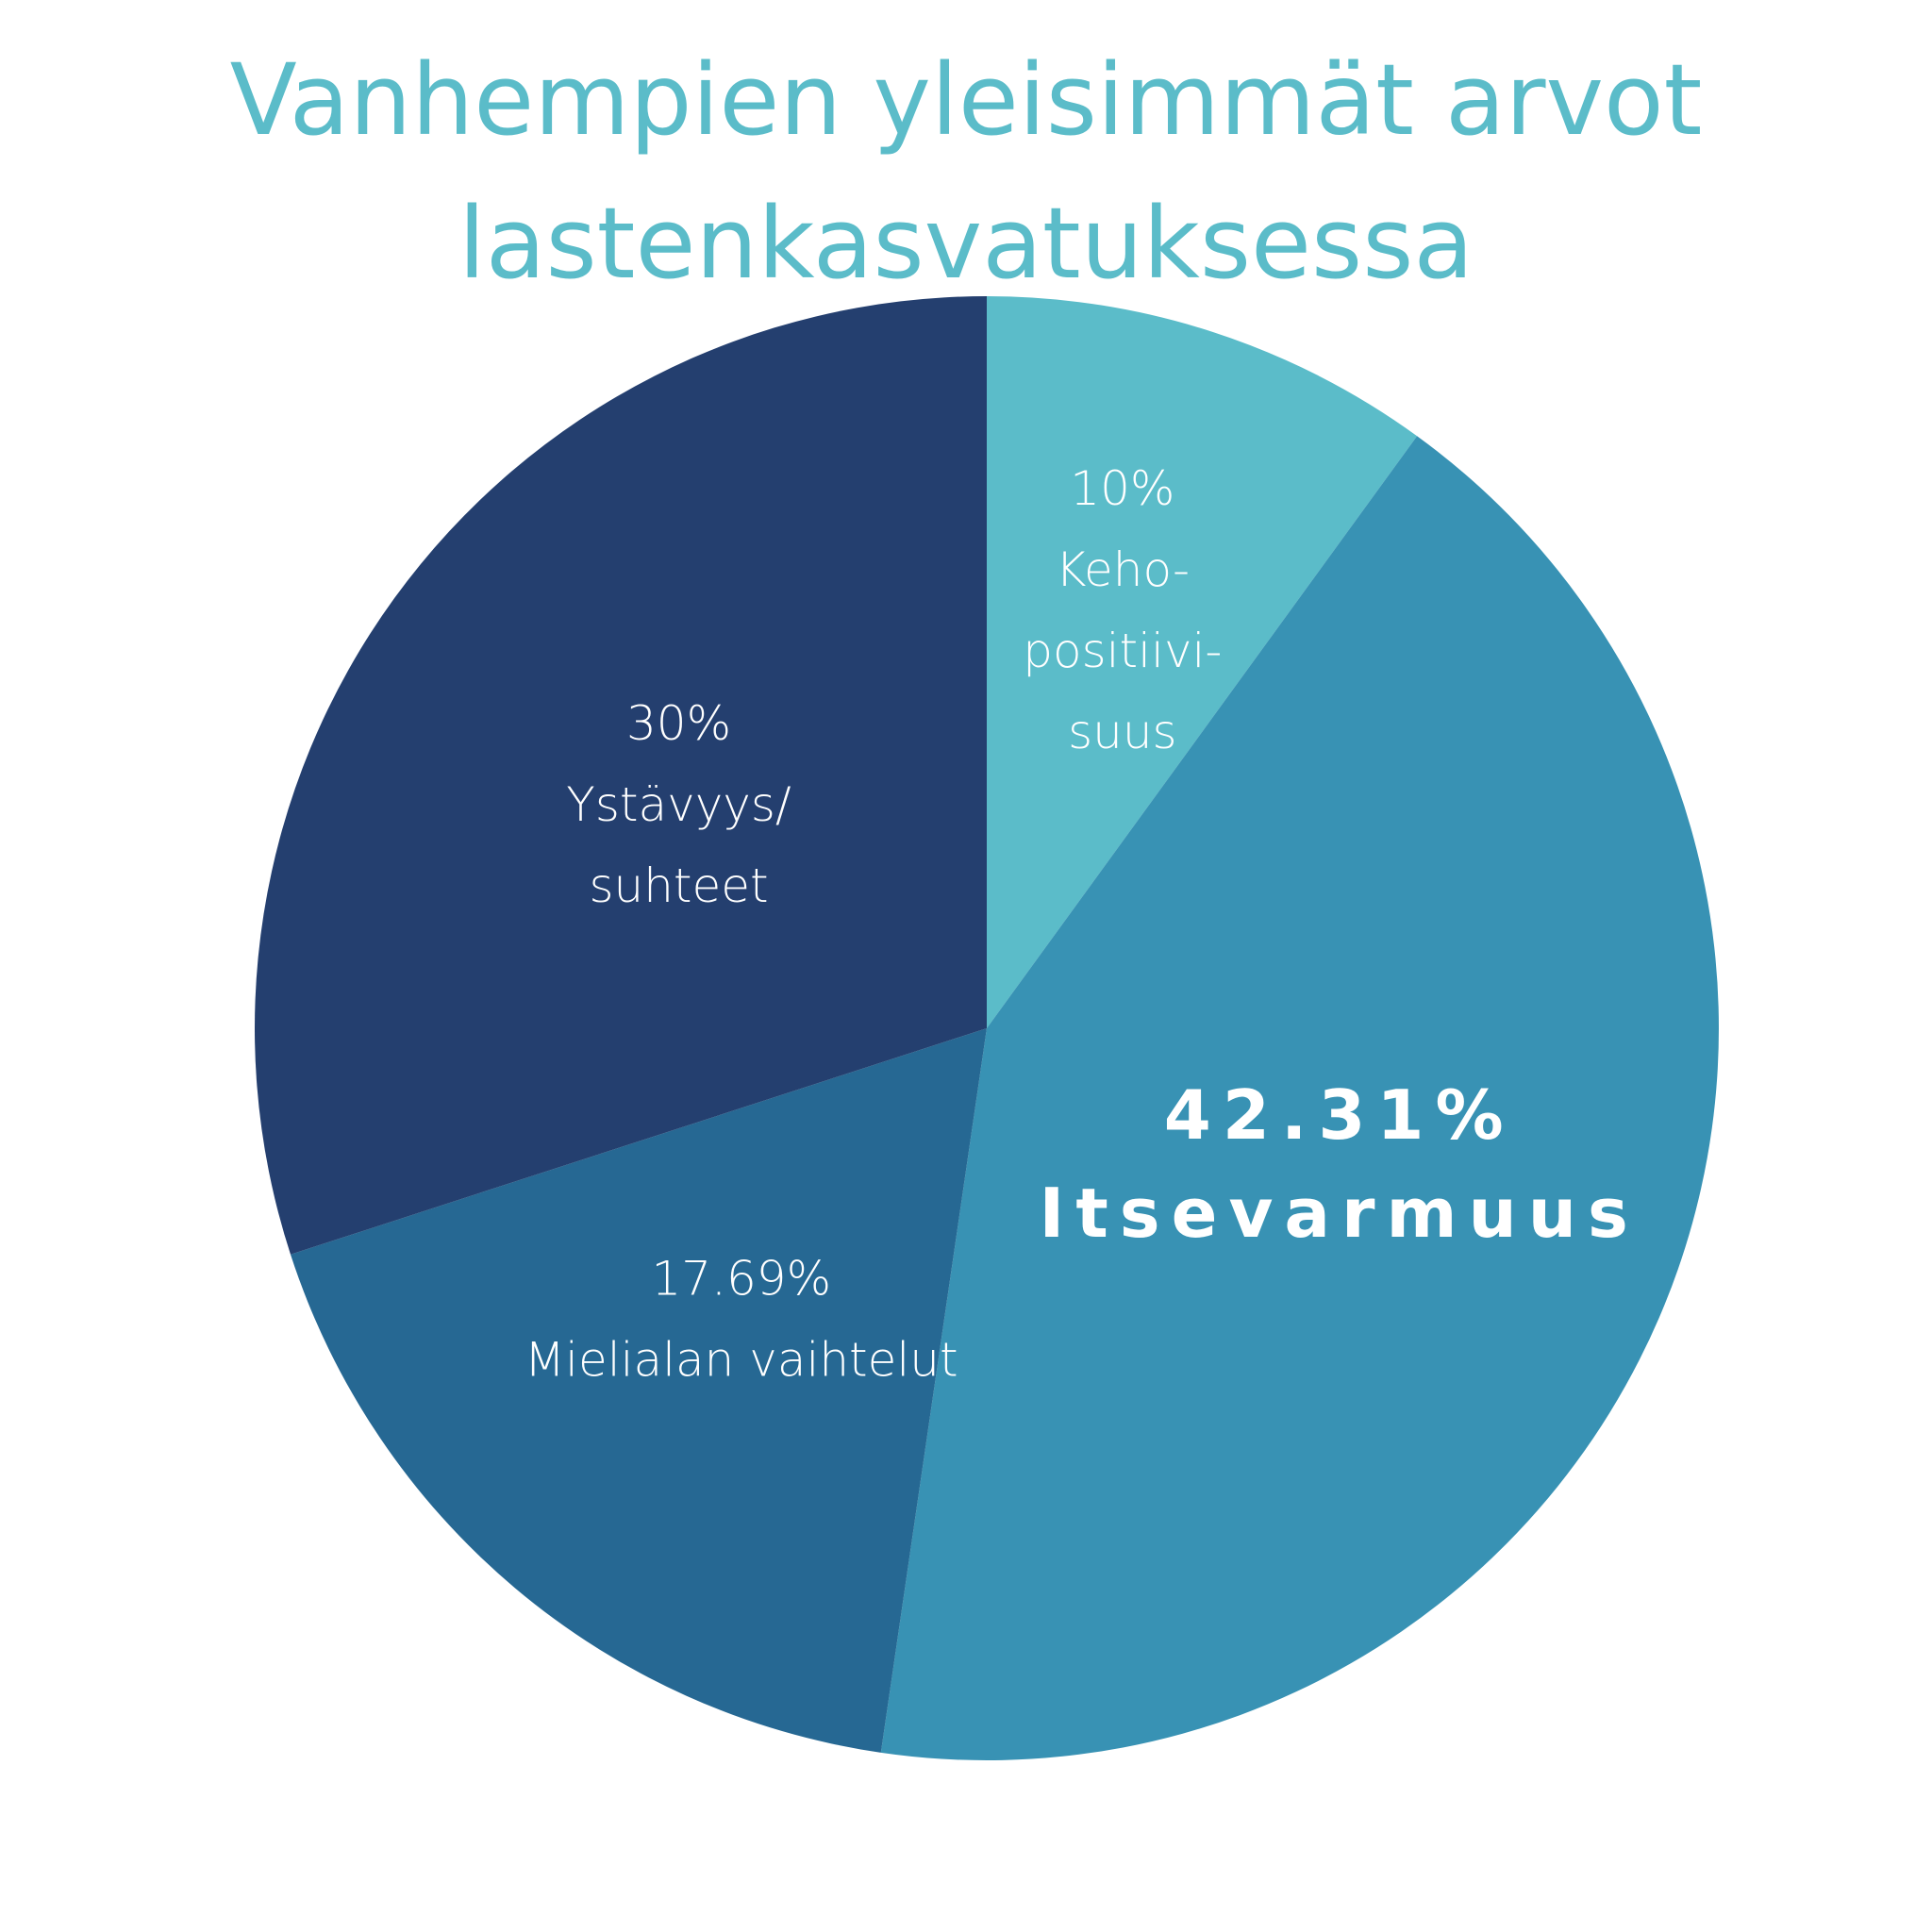 The image size is (1932, 1932). I want to click on pie-slice-label-line: suhteet, so click(678, 886).